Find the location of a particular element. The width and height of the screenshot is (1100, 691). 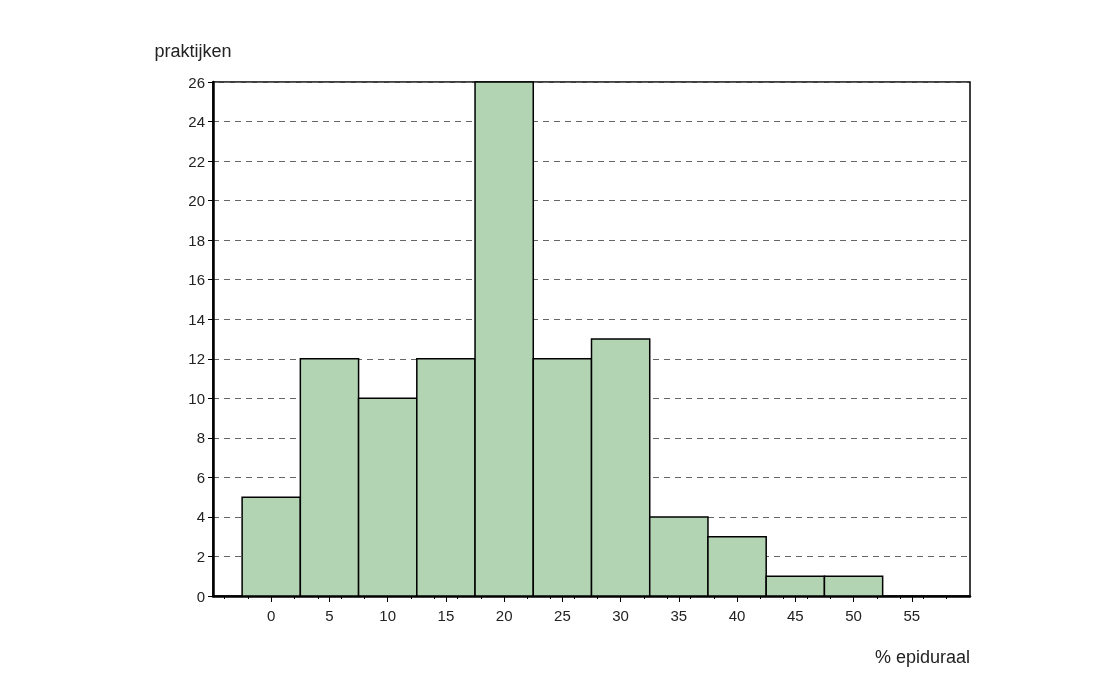

y-tick-label: 18 is located at coordinates (196, 240).